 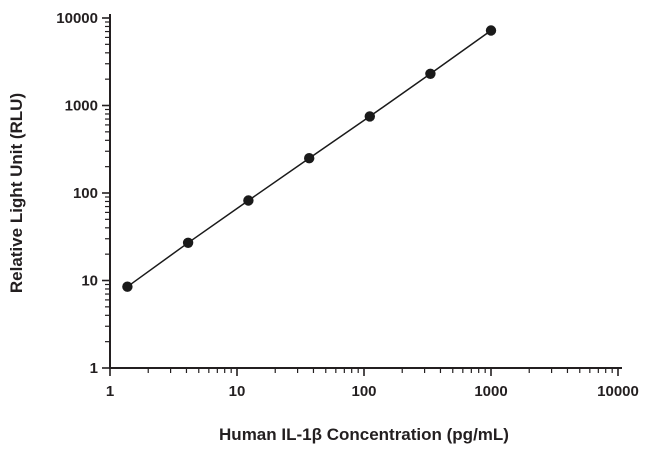 I want to click on x-tick-label: 10000, so click(x=618, y=391).